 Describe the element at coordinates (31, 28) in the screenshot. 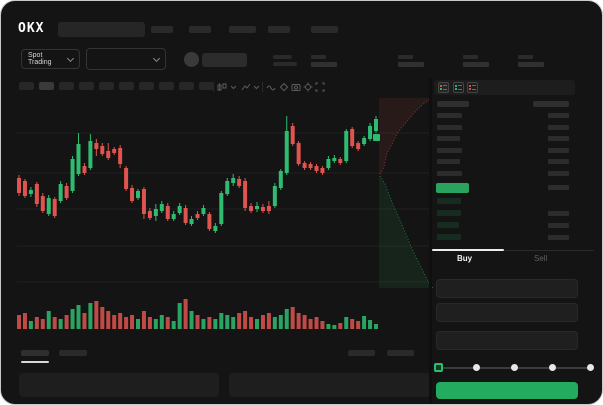

I see `okx-logo: OKX` at that location.